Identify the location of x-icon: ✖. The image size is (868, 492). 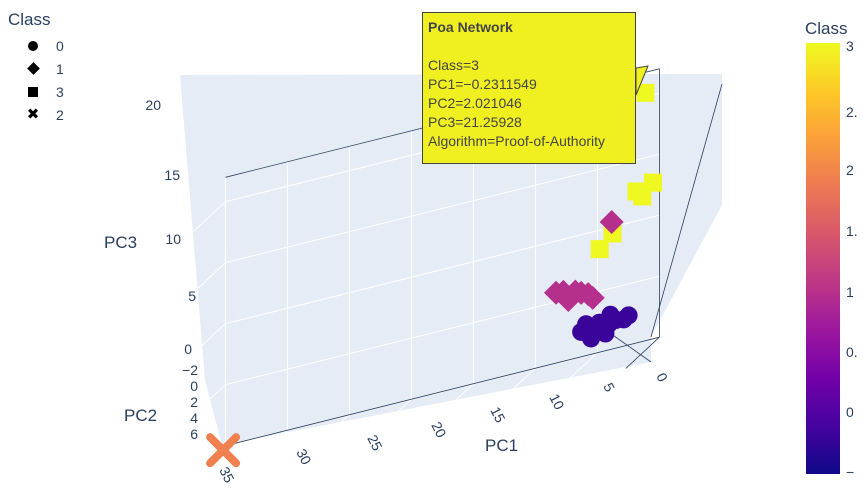
(33, 114).